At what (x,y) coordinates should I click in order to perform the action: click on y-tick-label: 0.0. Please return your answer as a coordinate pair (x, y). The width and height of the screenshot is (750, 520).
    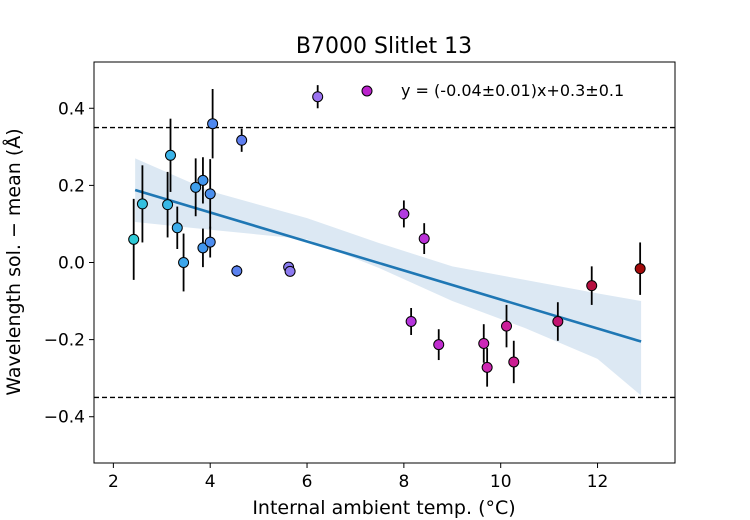
    Looking at the image, I should click on (71, 264).